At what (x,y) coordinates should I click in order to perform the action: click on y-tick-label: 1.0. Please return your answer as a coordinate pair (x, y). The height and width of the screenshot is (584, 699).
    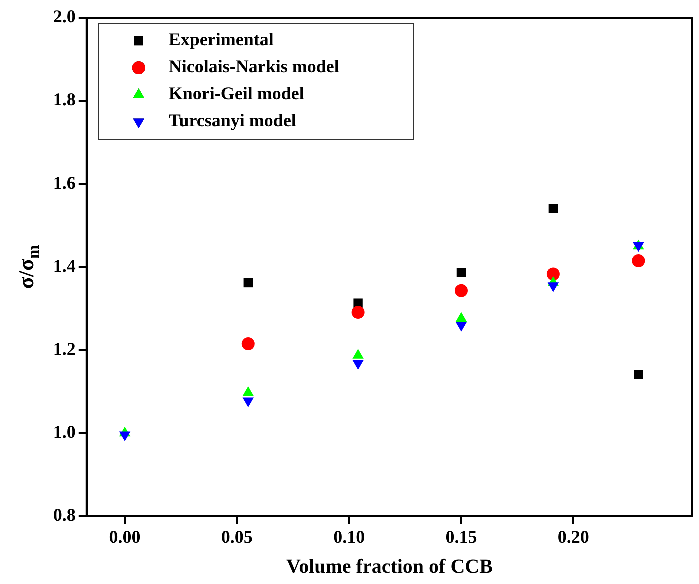
    Looking at the image, I should click on (64, 432).